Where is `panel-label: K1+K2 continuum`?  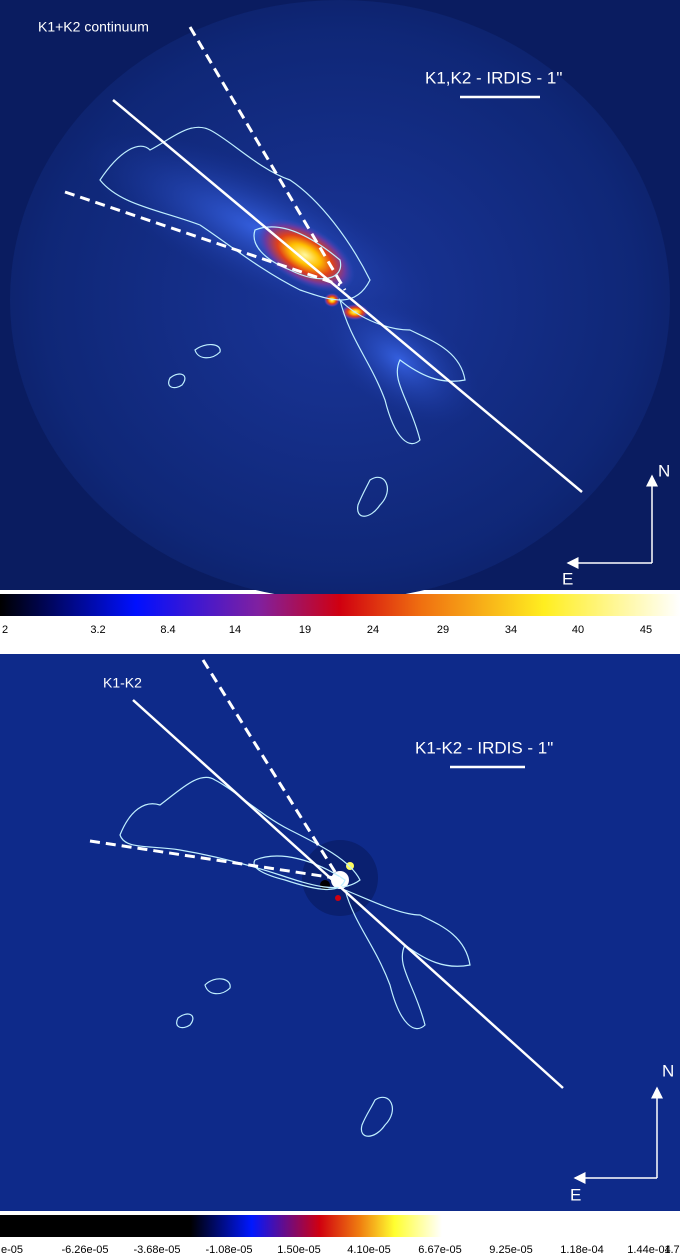
panel-label: K1+K2 continuum is located at coordinates (93, 27).